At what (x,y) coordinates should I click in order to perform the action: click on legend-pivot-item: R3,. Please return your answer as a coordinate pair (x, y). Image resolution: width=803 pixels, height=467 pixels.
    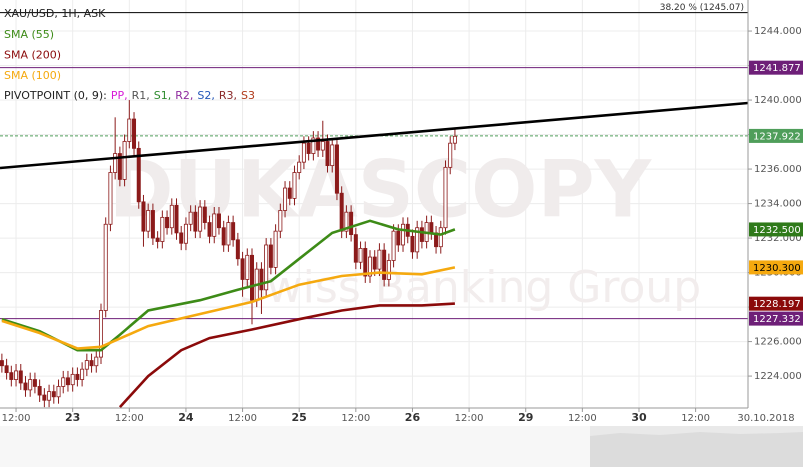
    Looking at the image, I should click on (228, 95).